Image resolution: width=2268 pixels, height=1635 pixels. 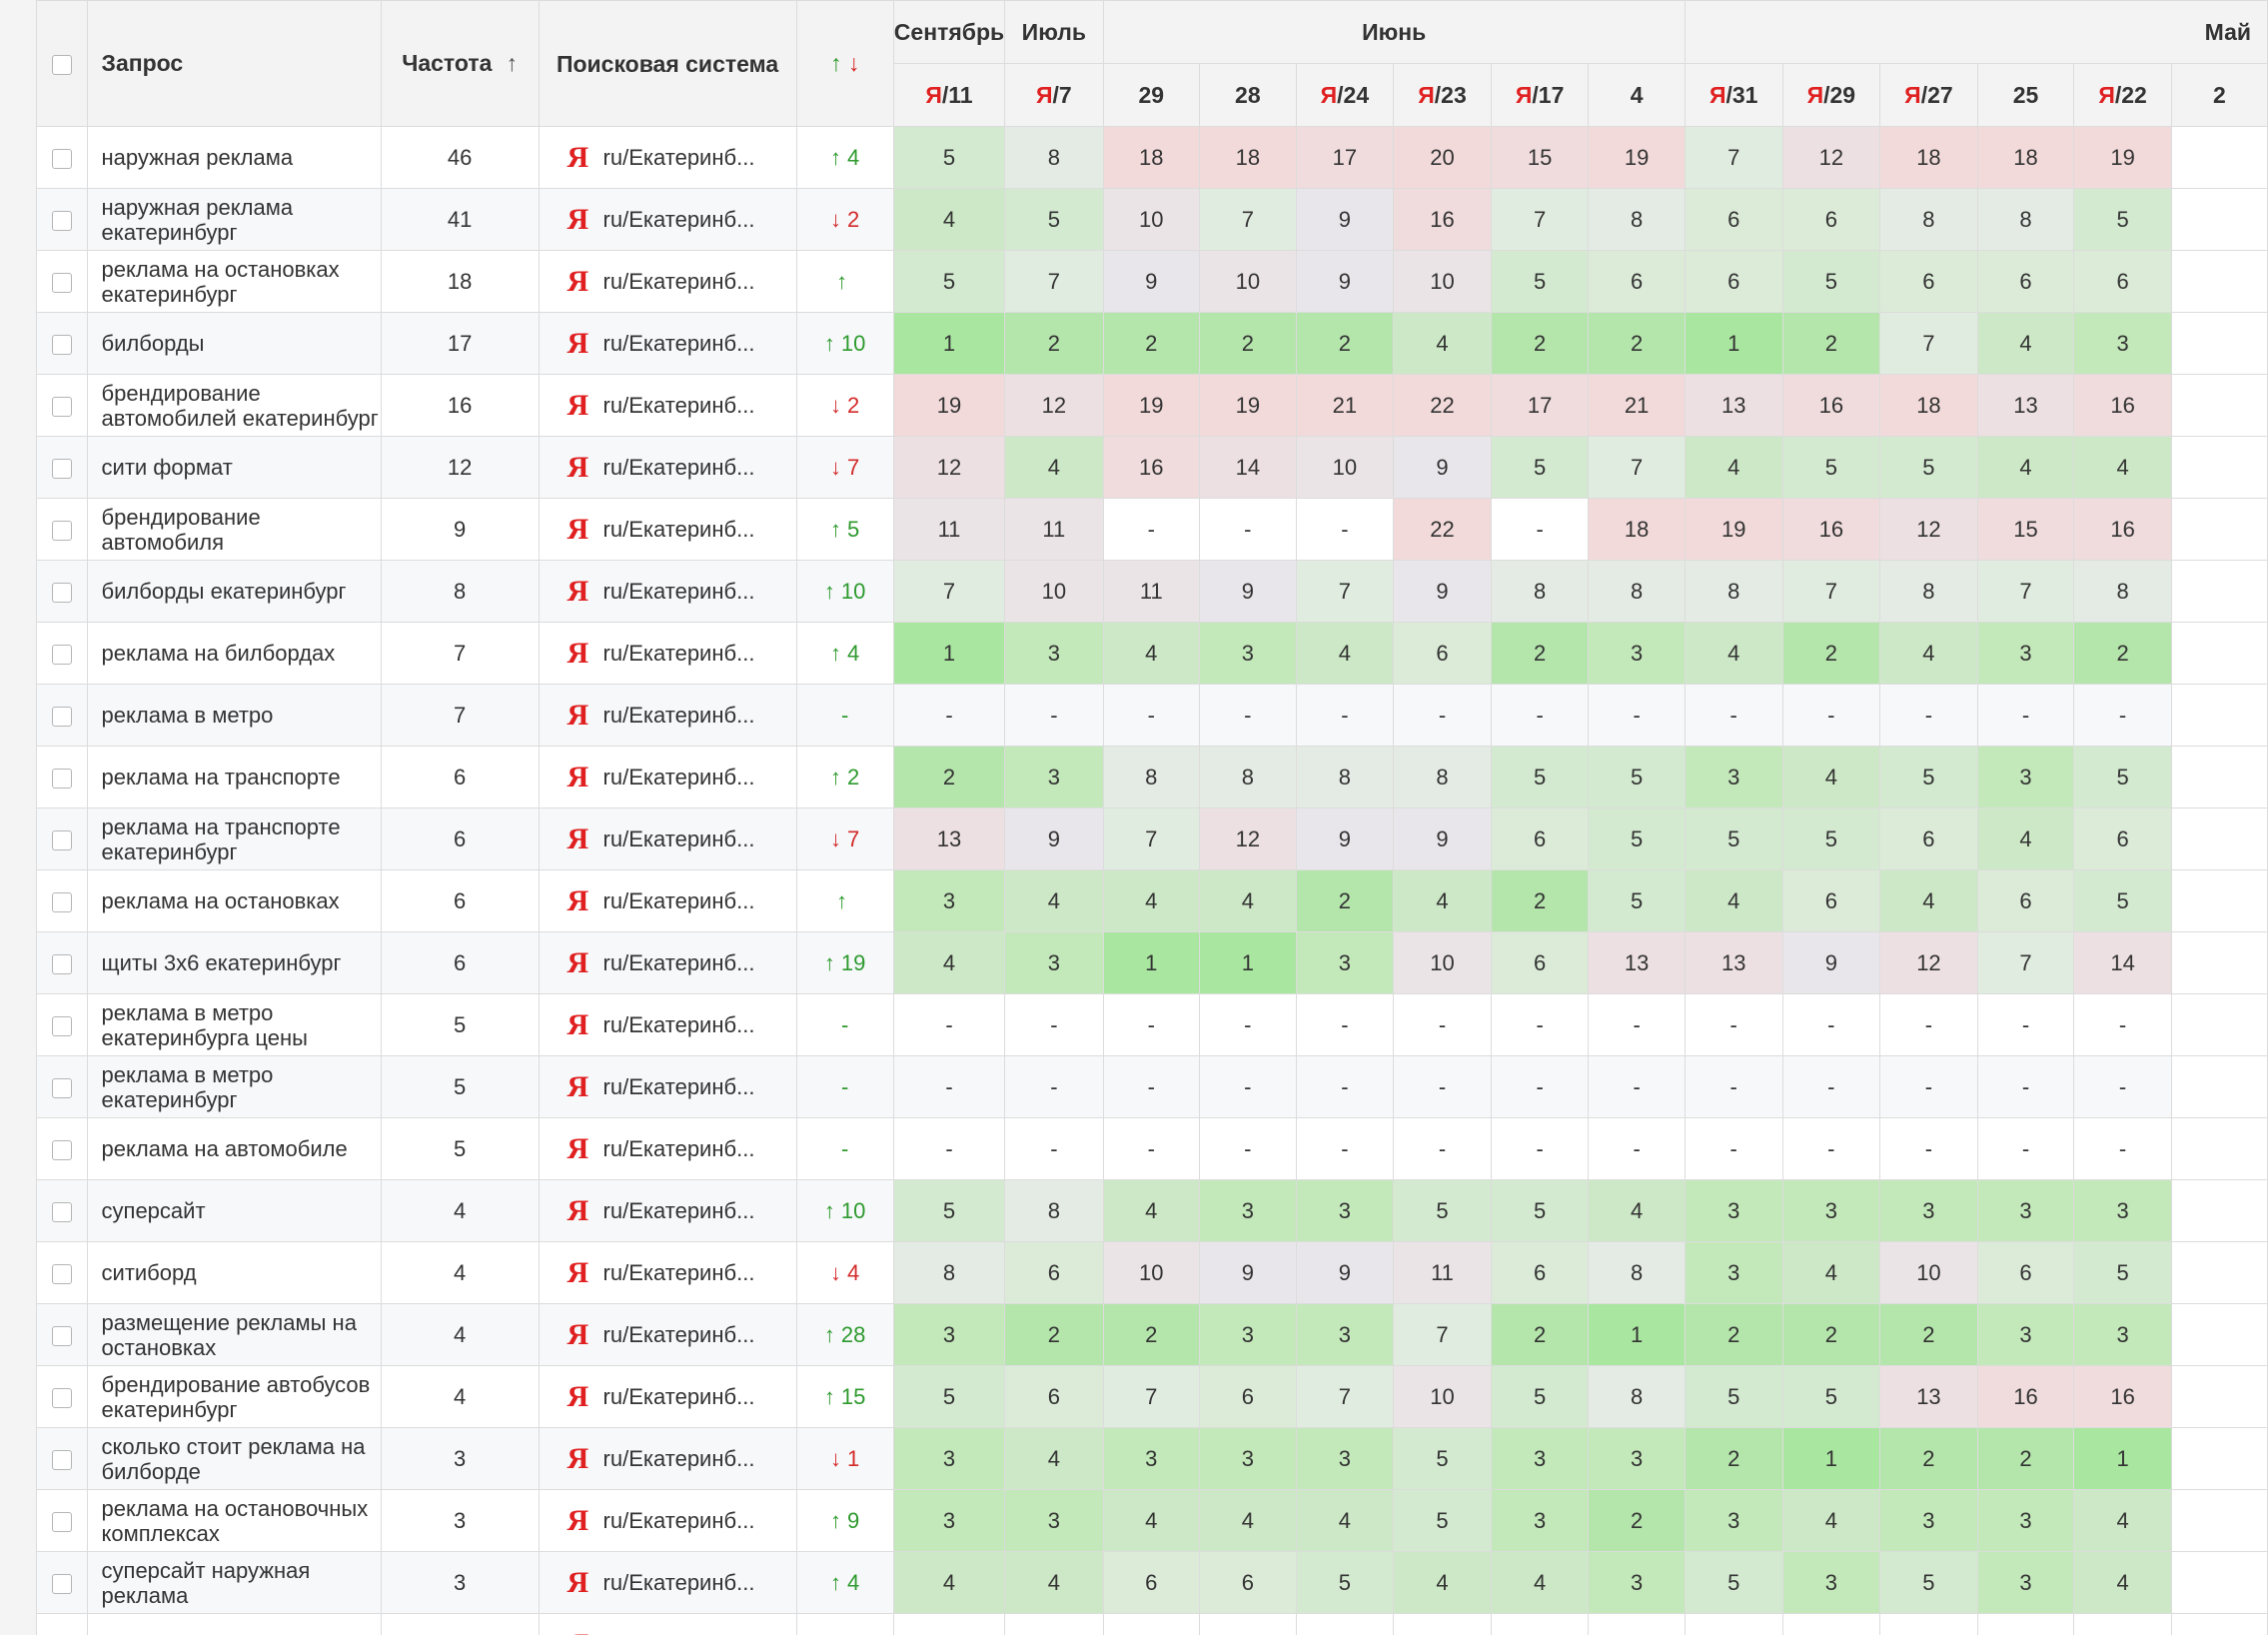 What do you see at coordinates (234, 467) in the screenshot?
I see `query-cell: сити формат` at bounding box center [234, 467].